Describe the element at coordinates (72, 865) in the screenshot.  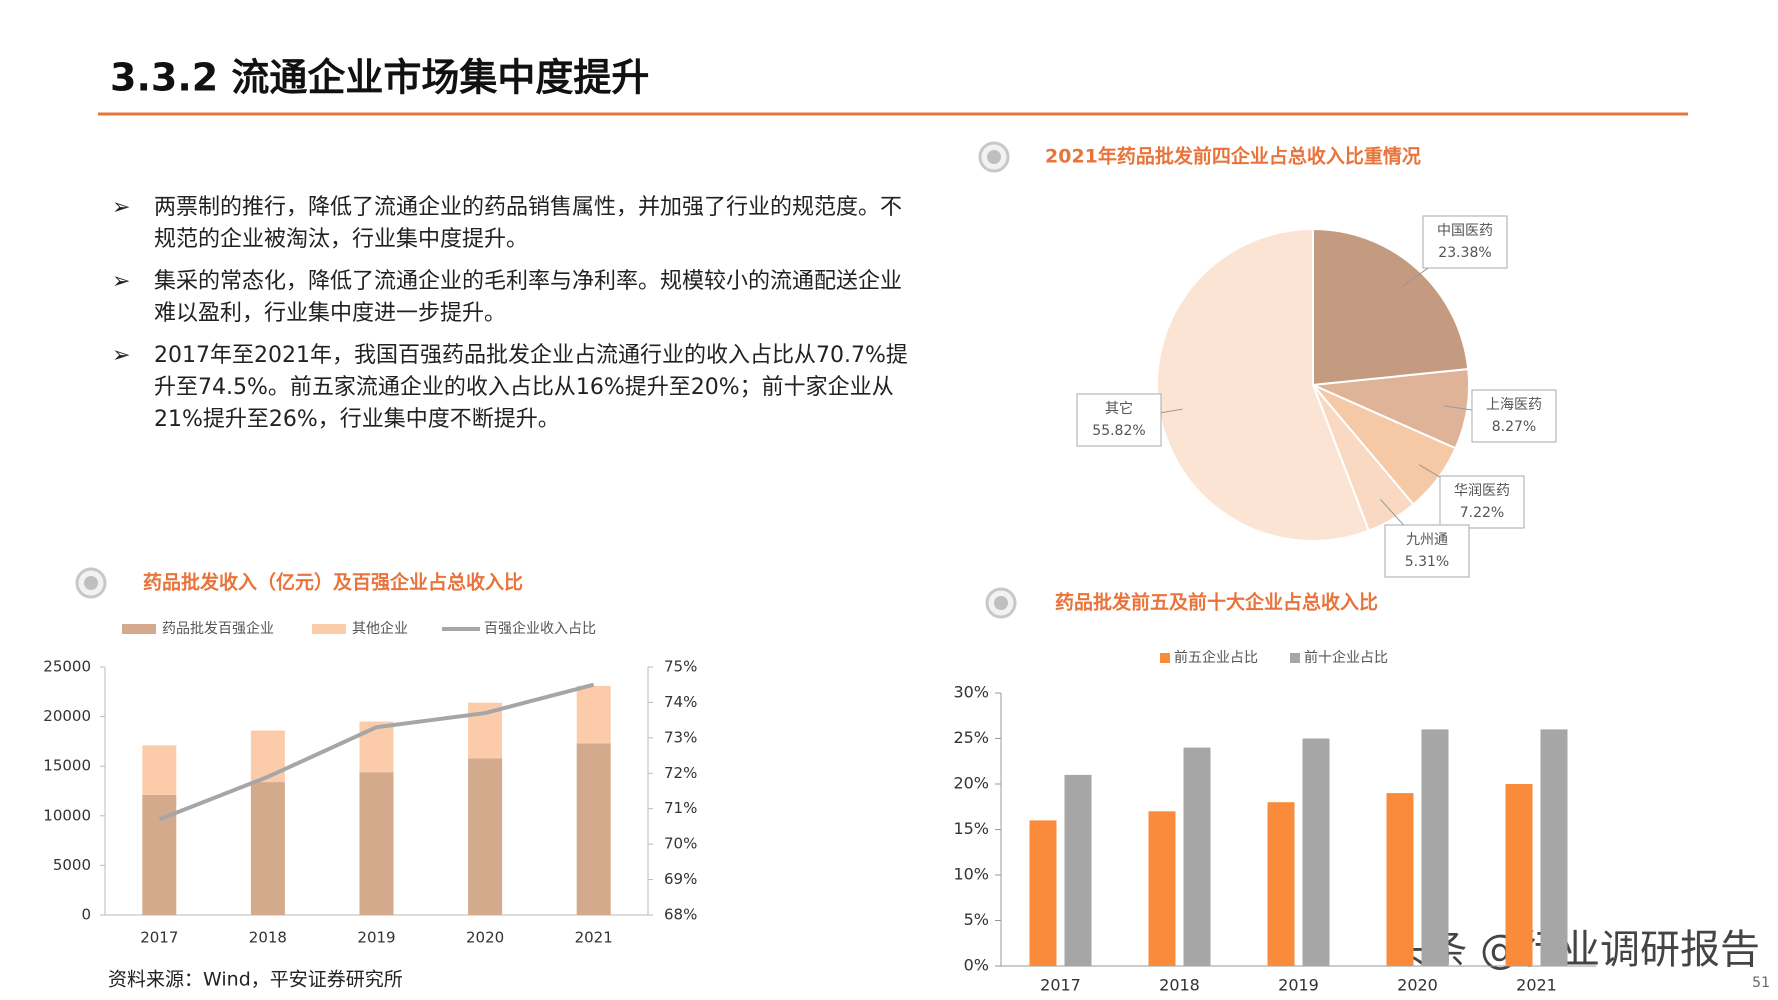
I see `y-tick-label: 5000` at that location.